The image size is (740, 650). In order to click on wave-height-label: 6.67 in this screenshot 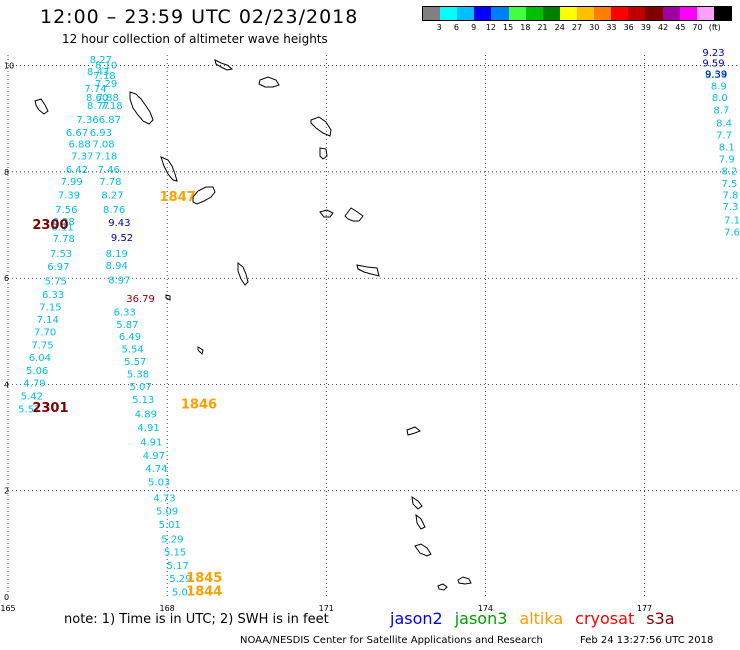, I will do `click(77, 133)`.